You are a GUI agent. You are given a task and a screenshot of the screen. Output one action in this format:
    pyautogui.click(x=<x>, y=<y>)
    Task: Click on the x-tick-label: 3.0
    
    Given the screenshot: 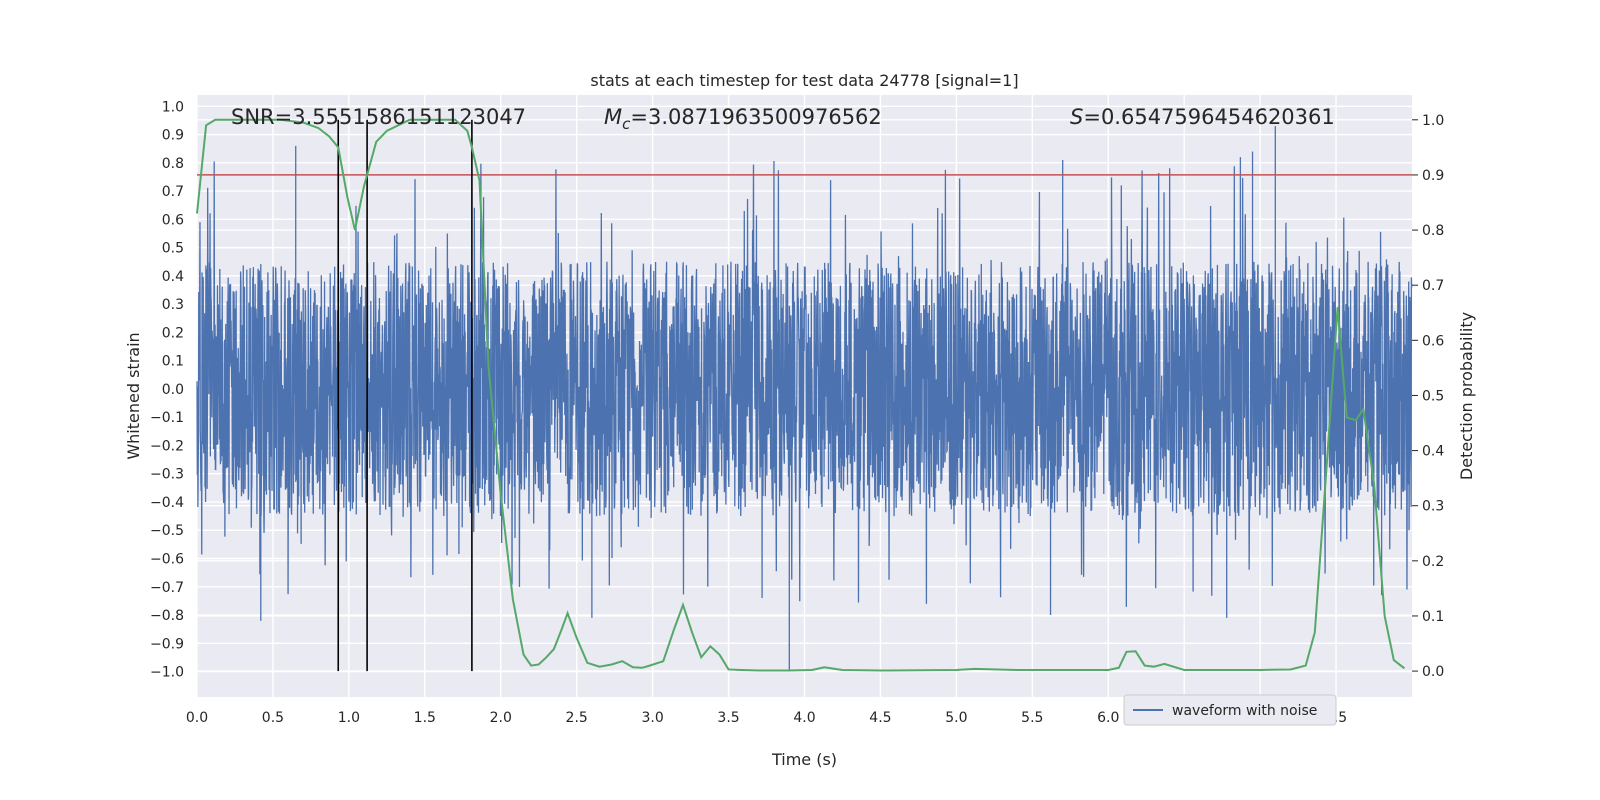 What is the action you would take?
    pyautogui.click(x=652, y=718)
    